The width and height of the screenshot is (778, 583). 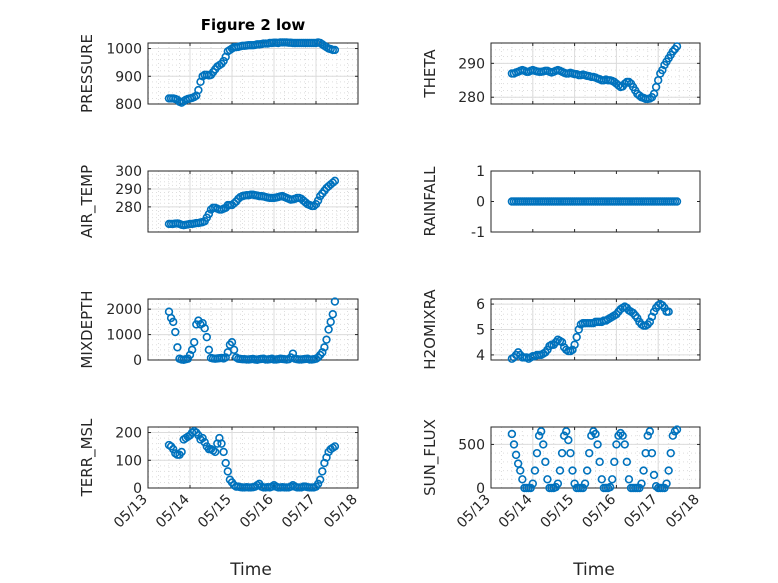 What do you see at coordinates (253, 73) in the screenshot?
I see `plot-area` at bounding box center [253, 73].